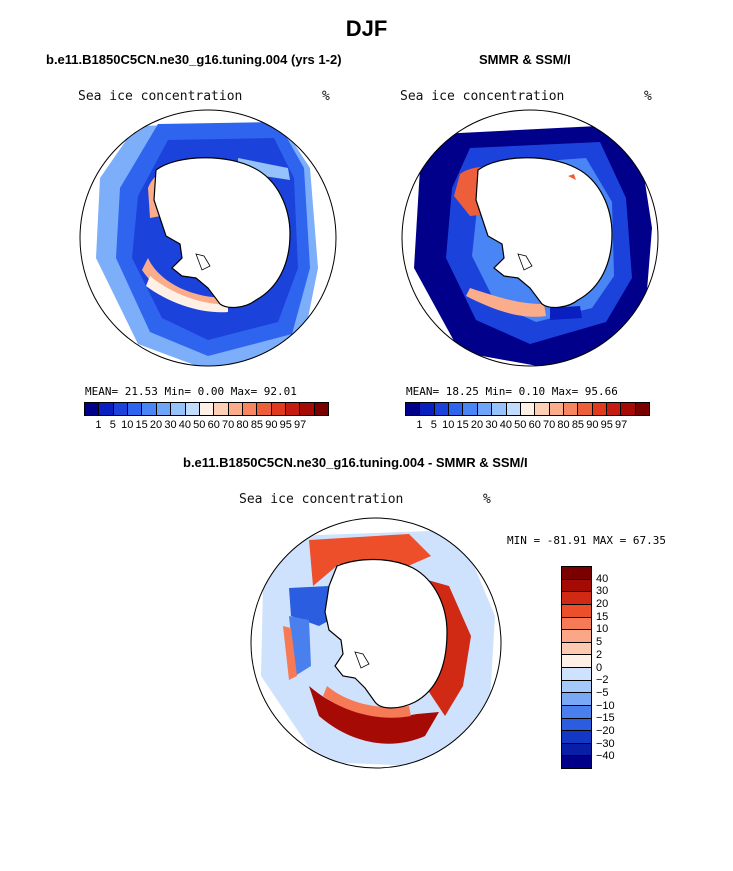 Image resolution: width=733 pixels, height=871 pixels. What do you see at coordinates (505, 425) in the screenshot?
I see `obs-colorbar-tick-label: 40` at bounding box center [505, 425].